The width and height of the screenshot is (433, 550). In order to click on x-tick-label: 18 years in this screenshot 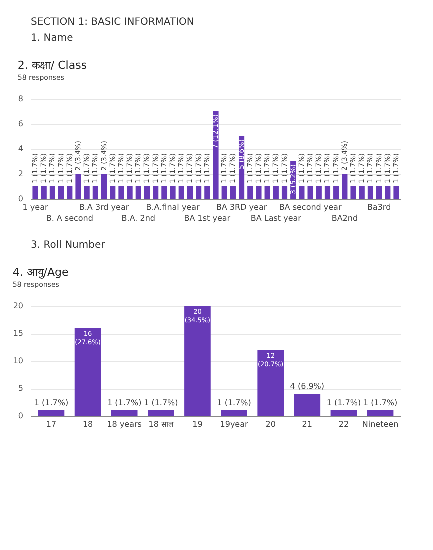, I will do `click(124, 424)`.